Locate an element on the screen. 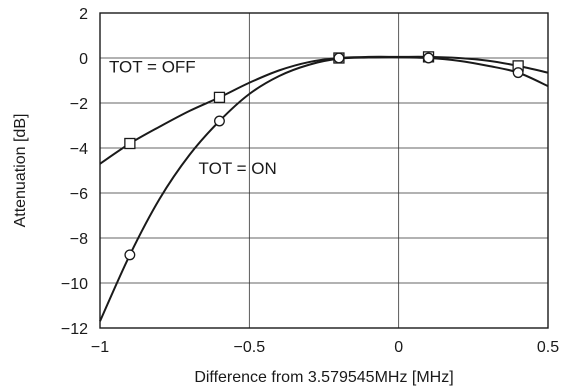 This screenshot has height=389, width=582. y-tick-label: −2 is located at coordinates (79, 104).